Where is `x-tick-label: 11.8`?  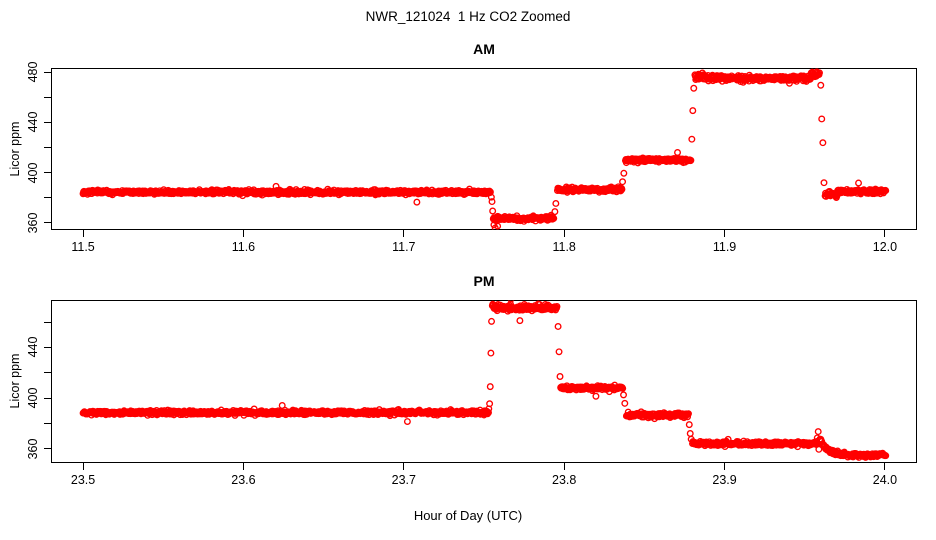
x-tick-label: 11.8 is located at coordinates (564, 247).